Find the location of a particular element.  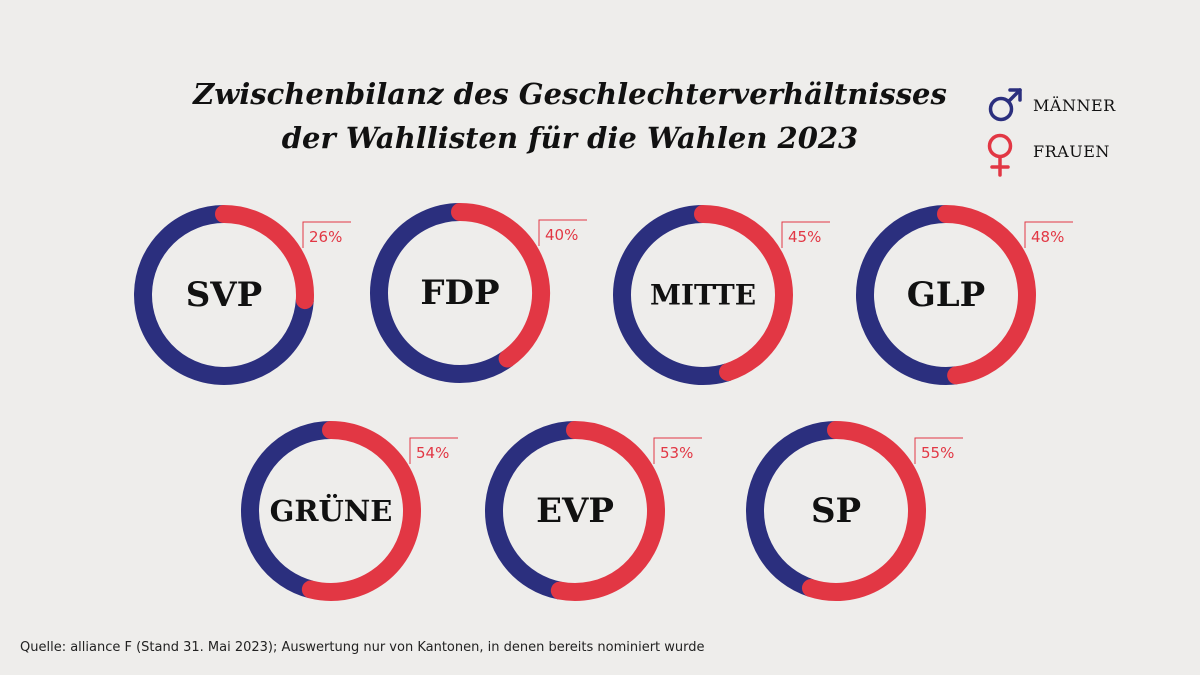

donut-fdp: FDP 40% is located at coordinates (478, 293).